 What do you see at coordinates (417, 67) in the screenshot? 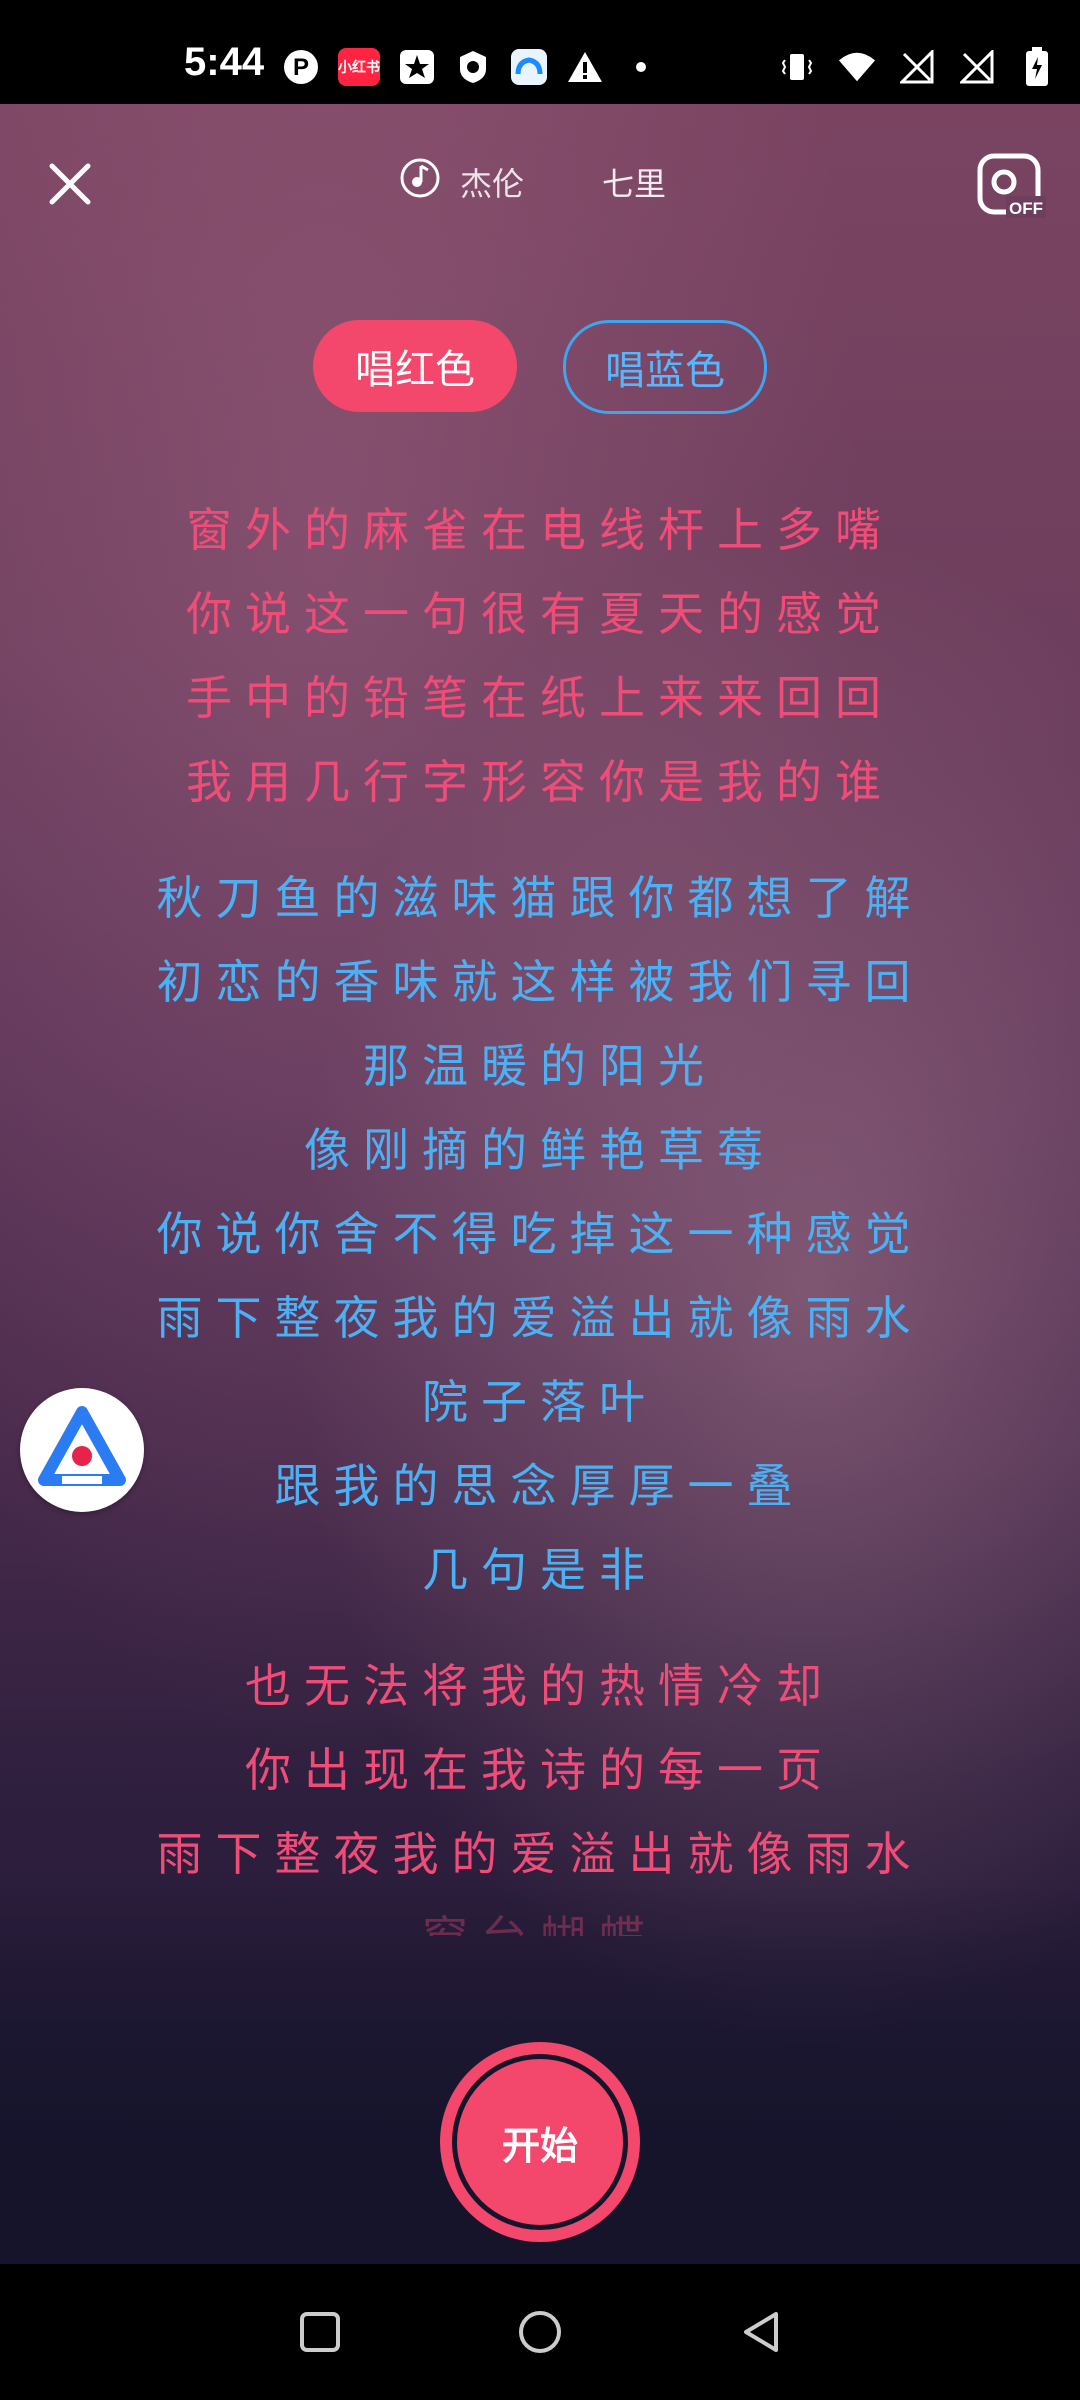
I see `star-news-icon` at bounding box center [417, 67].